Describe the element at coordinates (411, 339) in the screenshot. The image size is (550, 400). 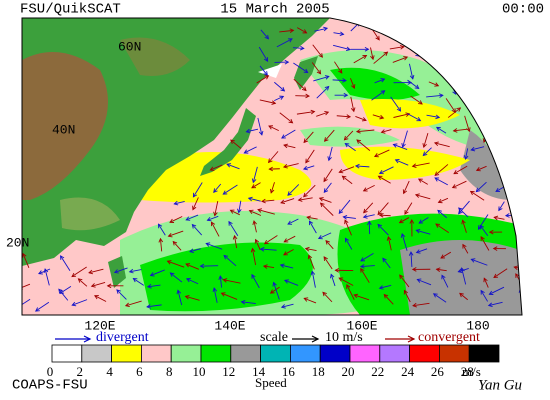
I see `legend-arrow-head` at that location.